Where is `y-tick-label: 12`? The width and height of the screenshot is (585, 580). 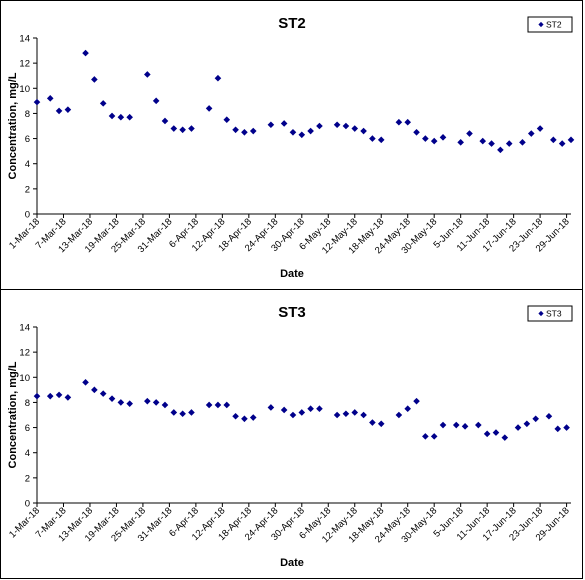
y-tick-label: 12 is located at coordinates (24, 64).